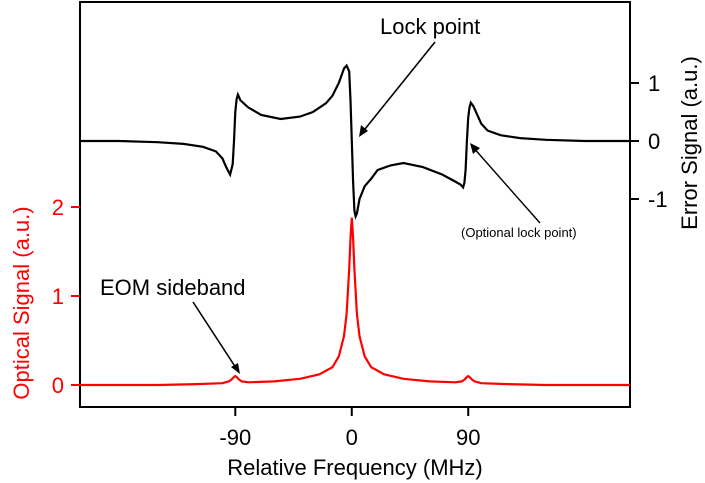 The image size is (705, 483). What do you see at coordinates (398, 88) in the screenshot?
I see `lock-point-arrow` at bounding box center [398, 88].